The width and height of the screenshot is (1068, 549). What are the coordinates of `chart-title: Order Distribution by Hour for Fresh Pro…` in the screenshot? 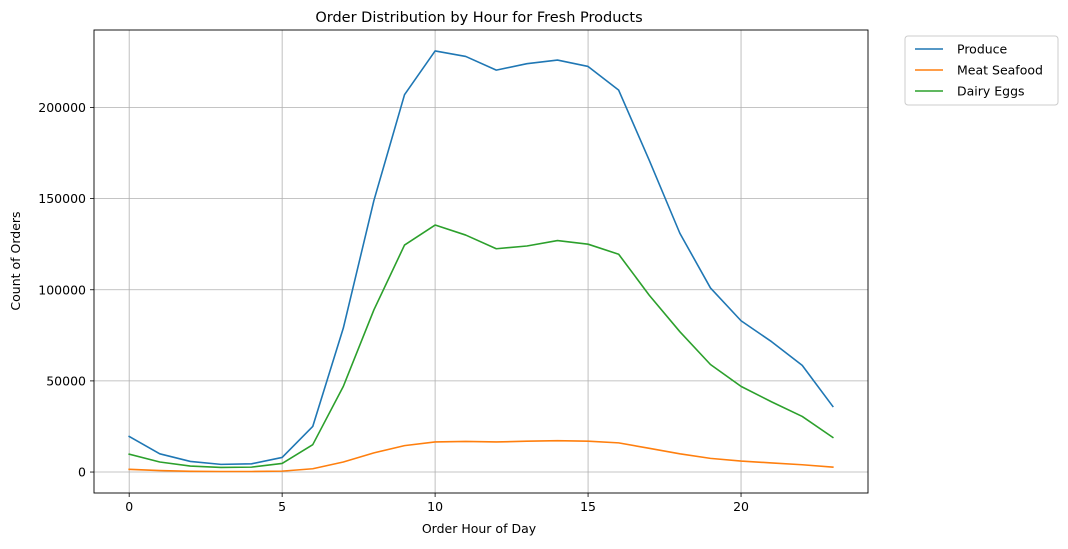 It's located at (478, 18).